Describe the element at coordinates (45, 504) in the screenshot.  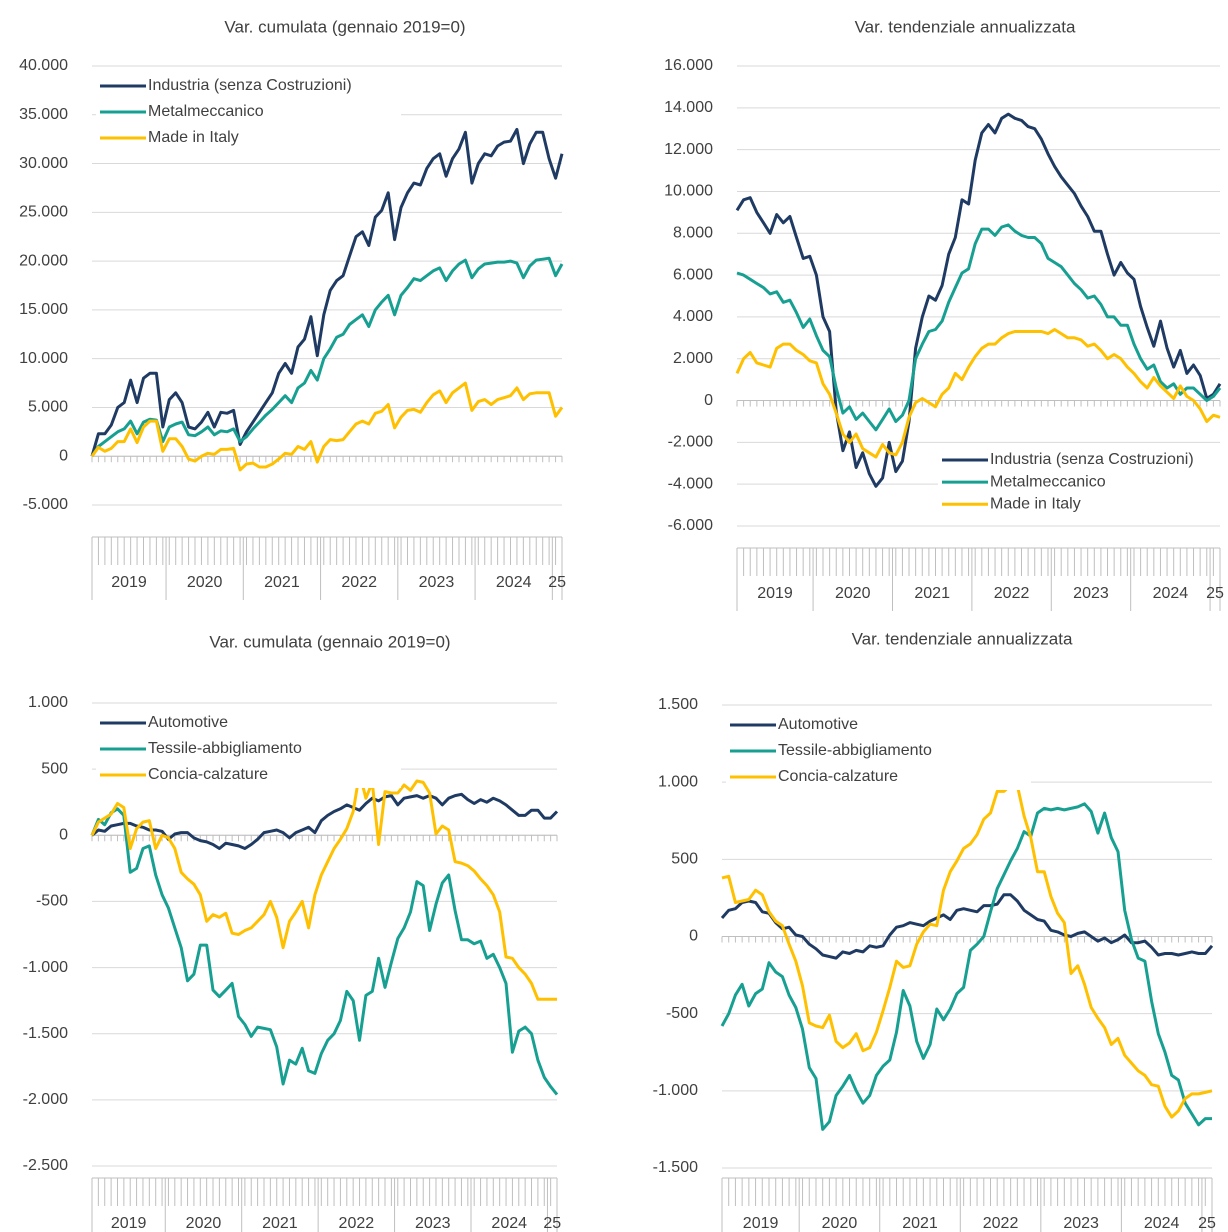
I see `y-tick-label: -5.000` at that location.